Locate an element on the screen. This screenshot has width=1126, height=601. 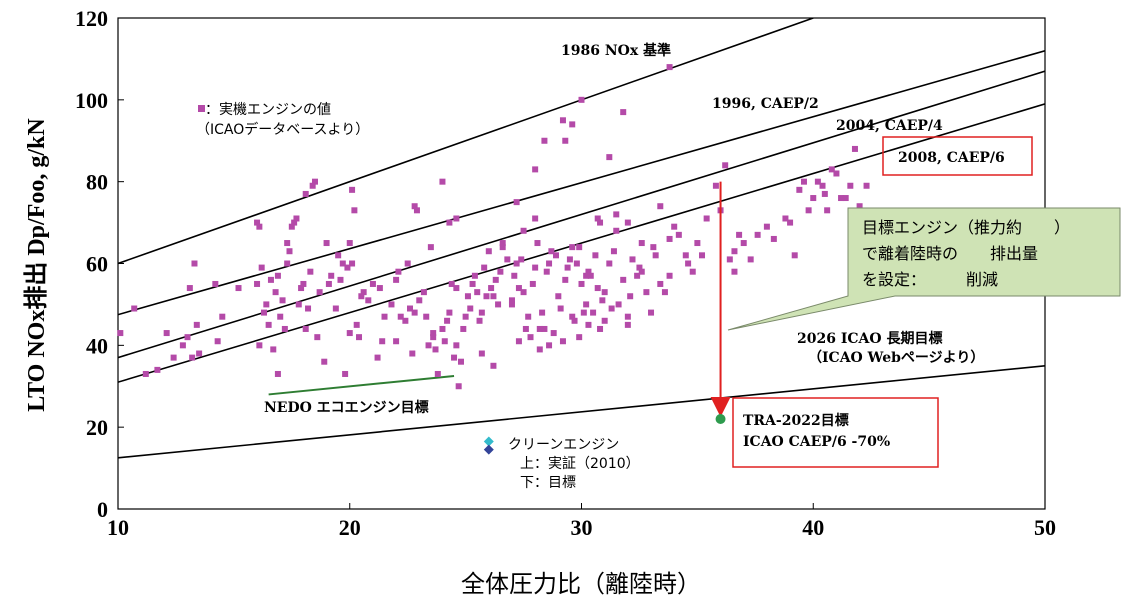
y-tick-label: 20 is located at coordinates (97, 427).